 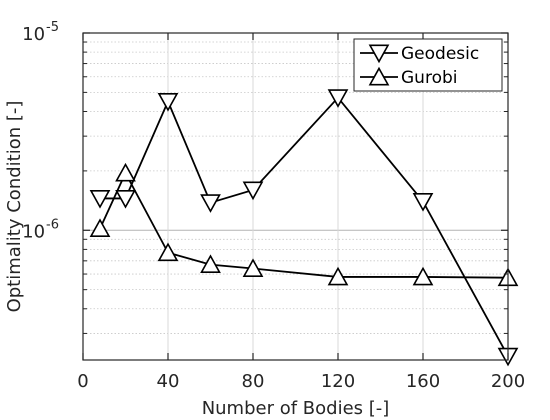 What do you see at coordinates (440, 54) in the screenshot?
I see `legend-geodesic-label: Geodesic` at bounding box center [440, 54].